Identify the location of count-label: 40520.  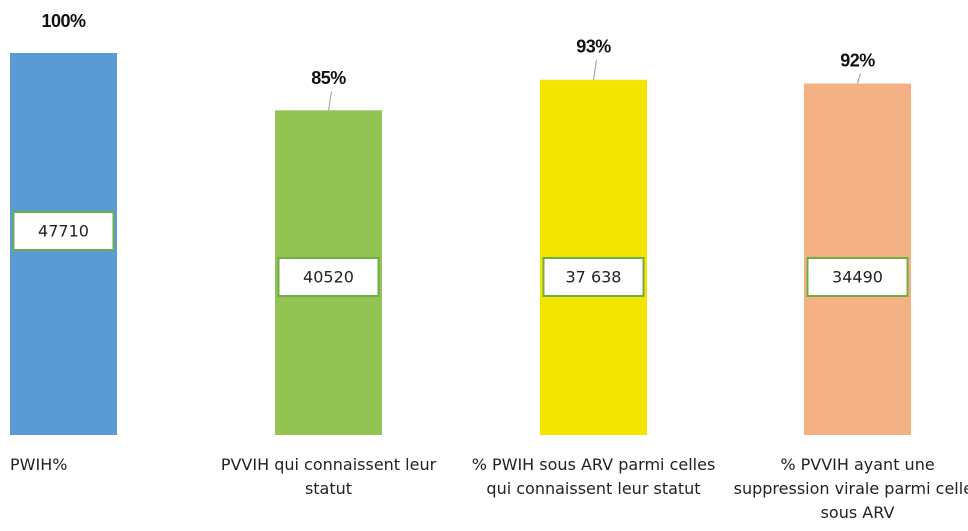
(328, 277).